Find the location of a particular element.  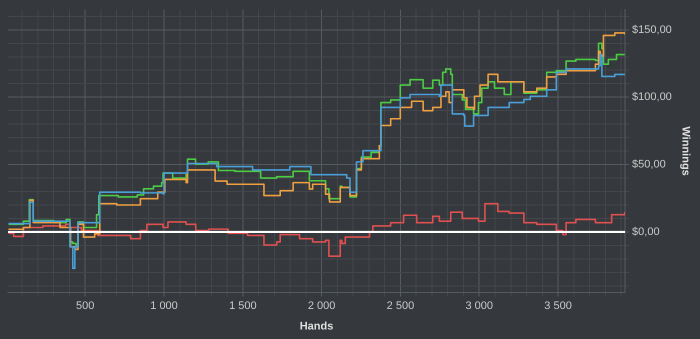

x-axis-title: Hands is located at coordinates (317, 326).